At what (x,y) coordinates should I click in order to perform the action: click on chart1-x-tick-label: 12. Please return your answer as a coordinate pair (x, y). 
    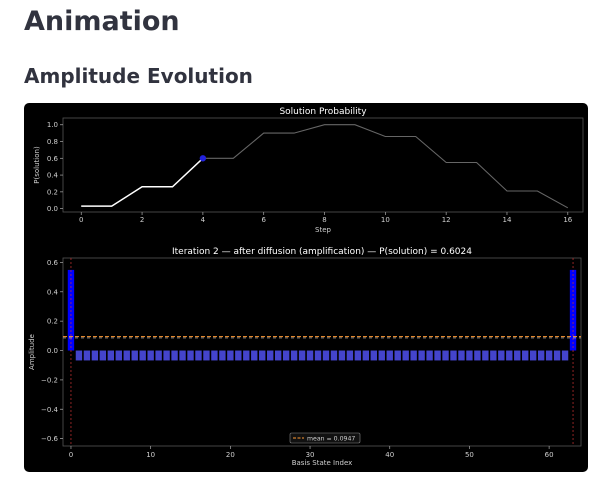
    Looking at the image, I should click on (446, 220).